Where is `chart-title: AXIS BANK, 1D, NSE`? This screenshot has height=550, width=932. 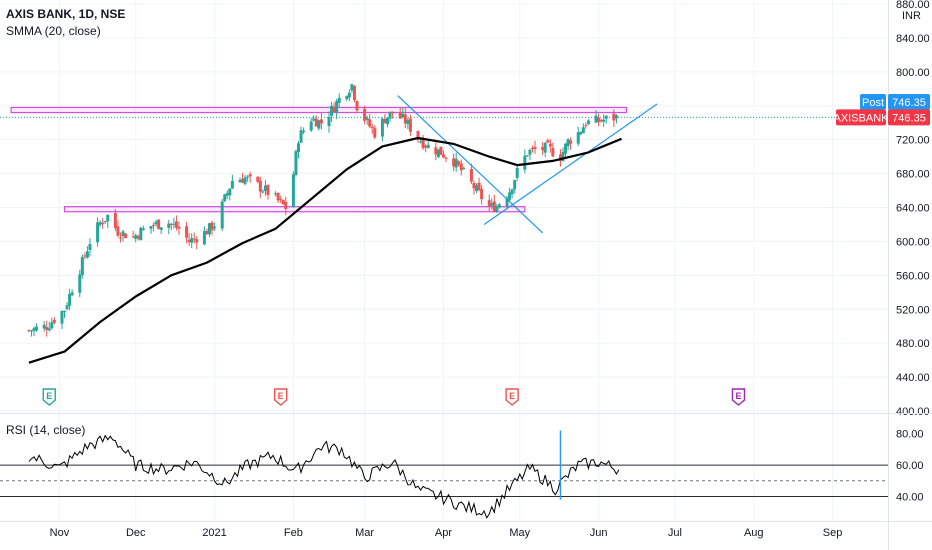
chart-title: AXIS BANK, 1D, NSE is located at coordinates (66, 14).